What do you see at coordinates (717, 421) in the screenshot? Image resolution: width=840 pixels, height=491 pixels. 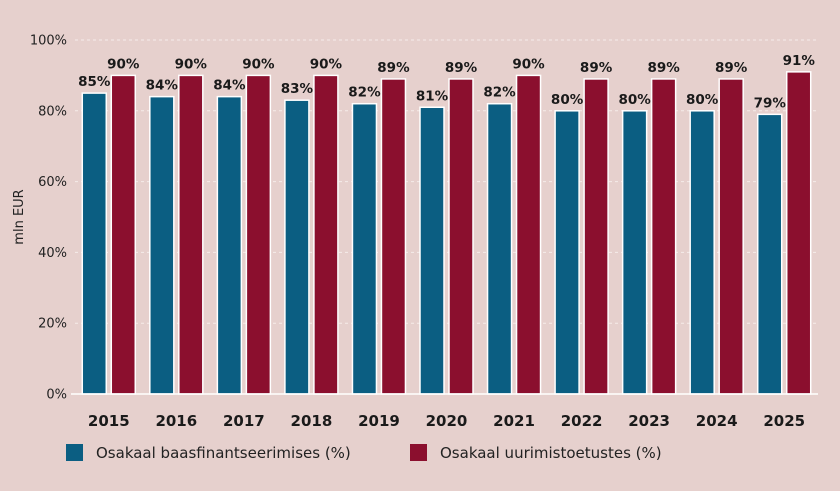 I see `x-tick-label: 2024` at bounding box center [717, 421].